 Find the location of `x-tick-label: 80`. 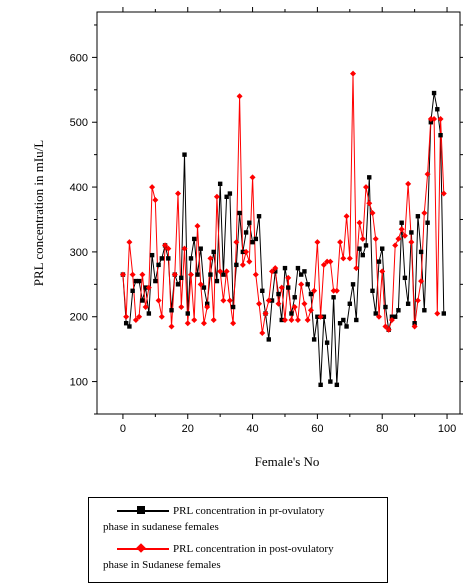

x-tick-label: 80 is located at coordinates (382, 429).